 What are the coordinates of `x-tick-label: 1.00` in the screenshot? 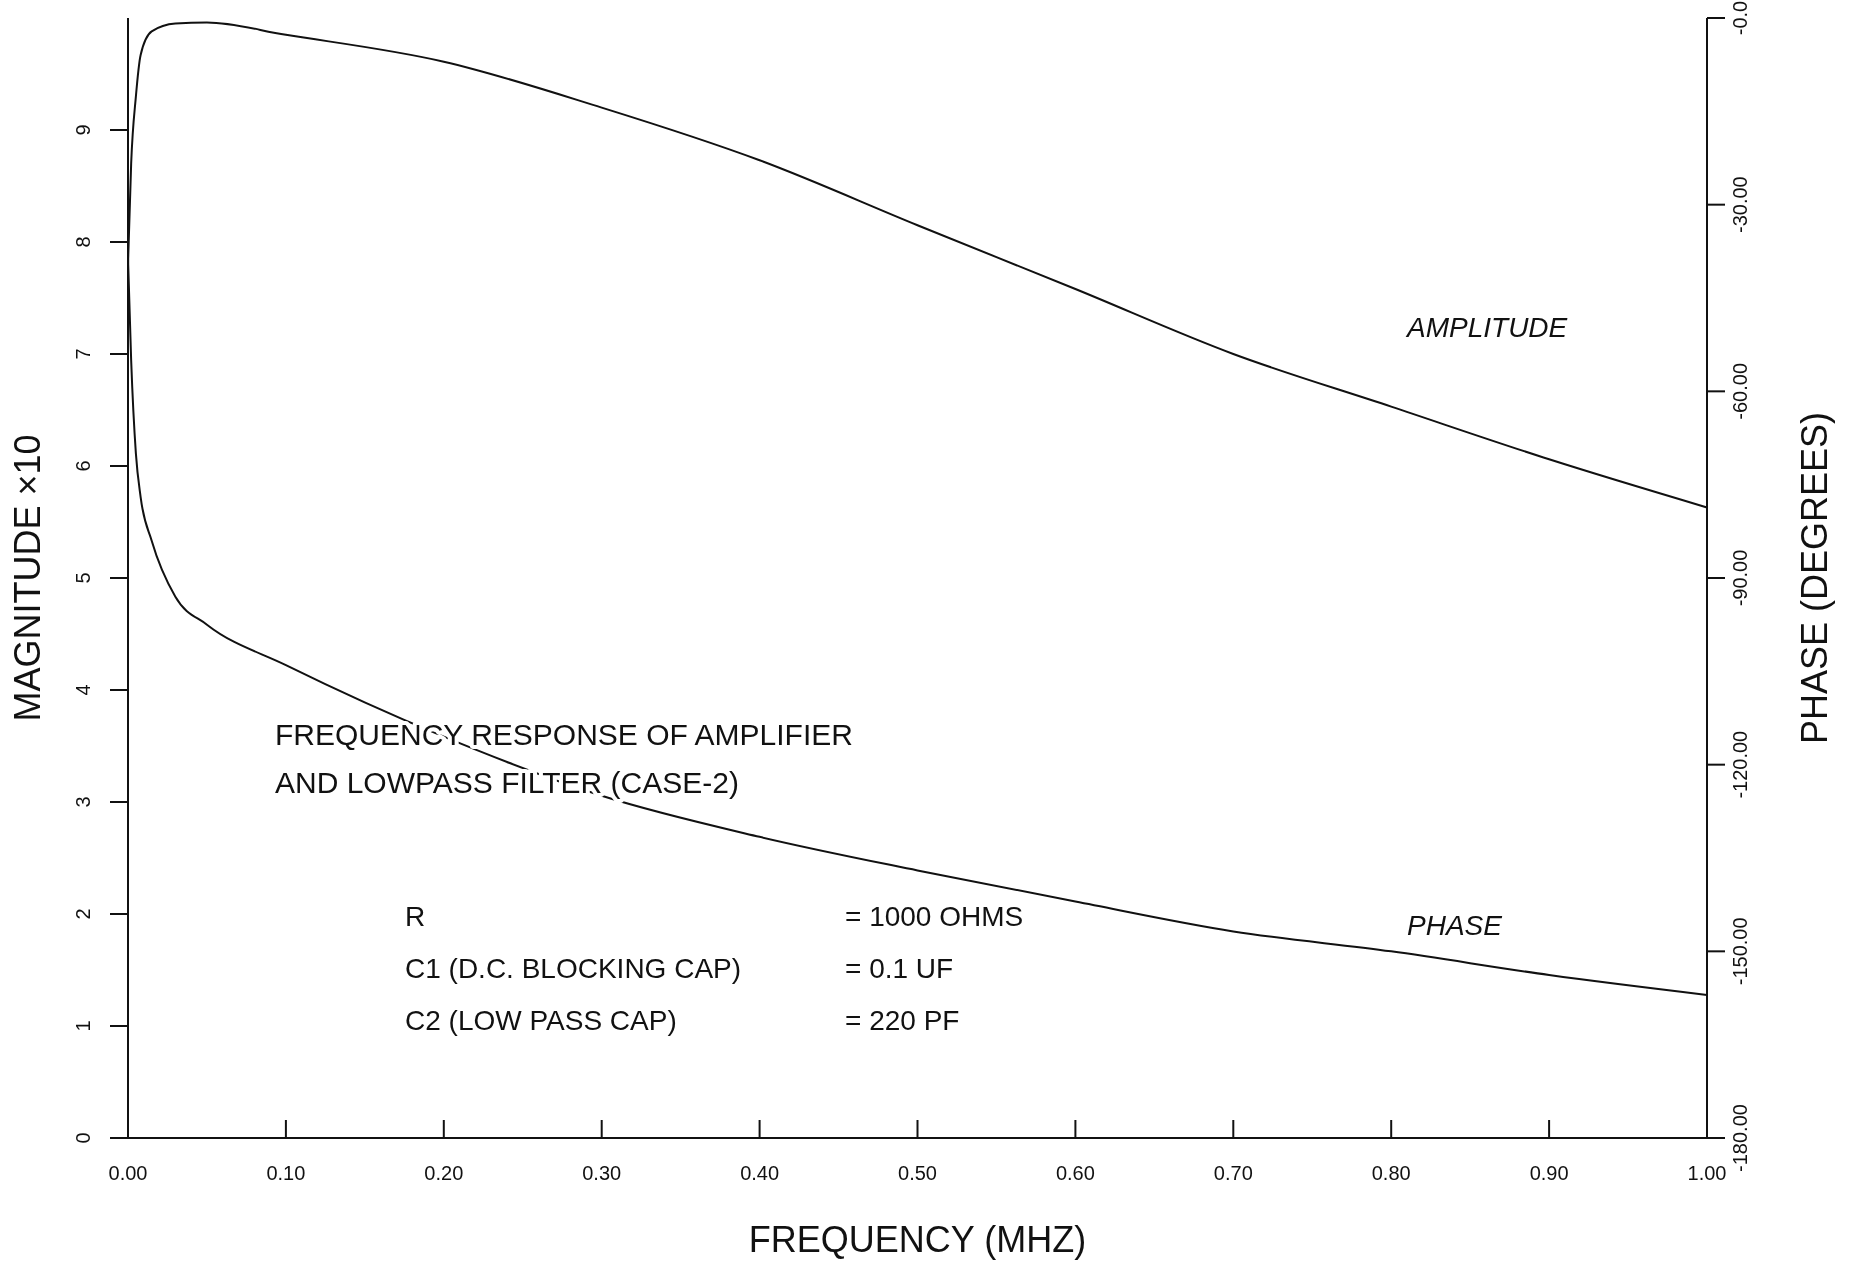 It's located at (1707, 1173).